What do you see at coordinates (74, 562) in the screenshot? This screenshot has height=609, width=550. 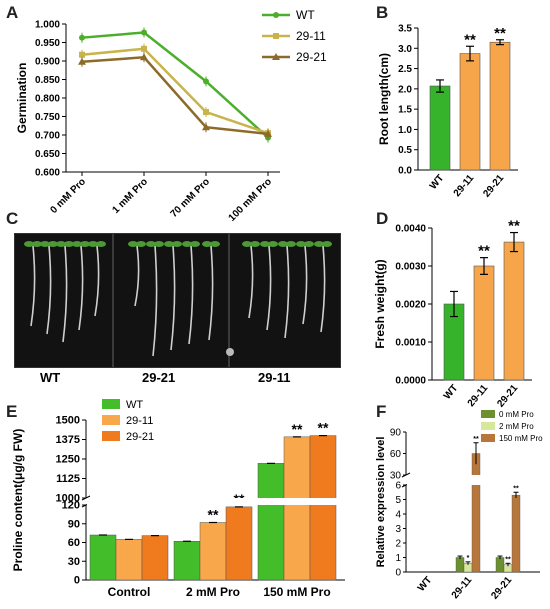 I see `e-y-tick-label: 30` at bounding box center [74, 562].